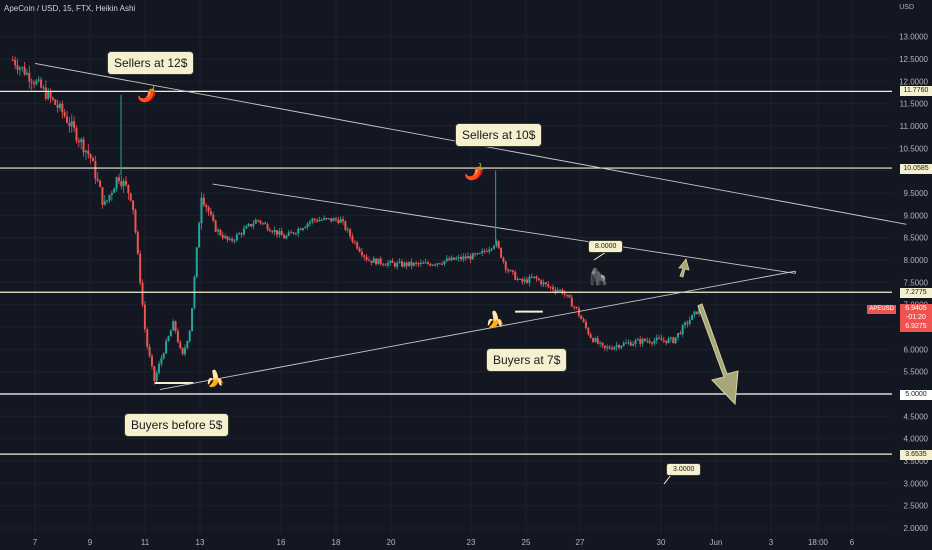 The width and height of the screenshot is (932, 550). Describe the element at coordinates (916, 461) in the screenshot. I see `y-tick-label: 3.5000` at that location.